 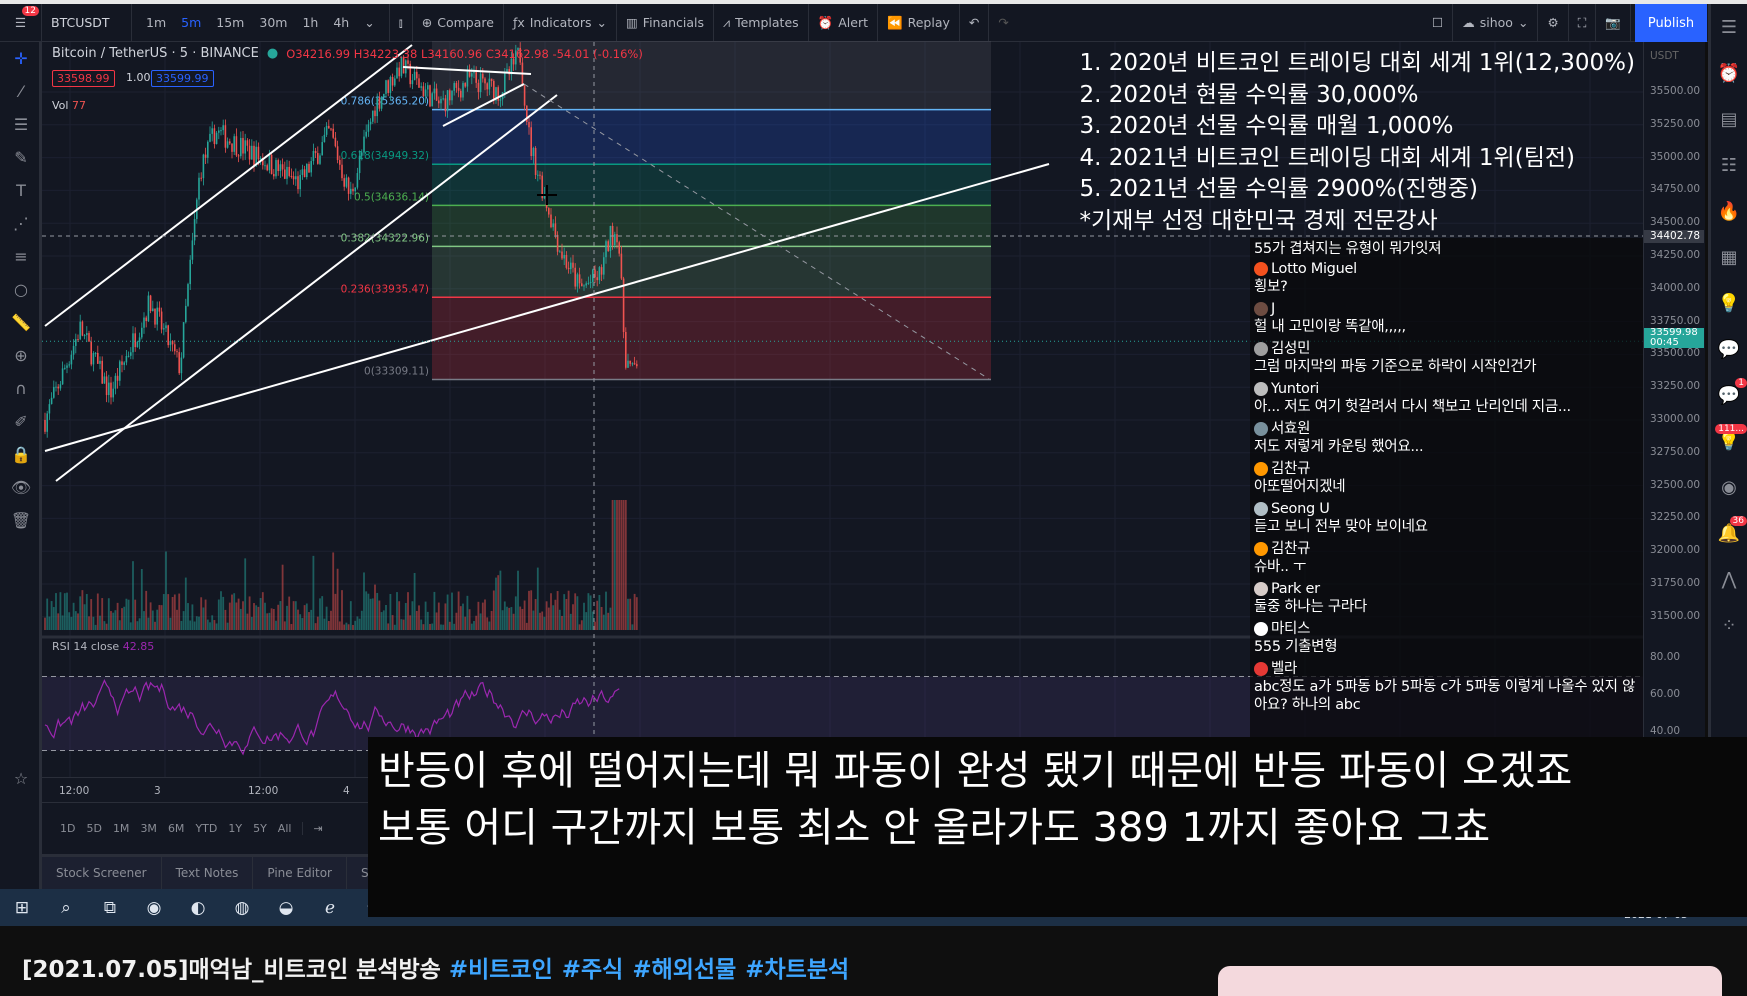 What do you see at coordinates (1675, 517) in the screenshot?
I see `price-tick-label: 32250.00` at bounding box center [1675, 517].